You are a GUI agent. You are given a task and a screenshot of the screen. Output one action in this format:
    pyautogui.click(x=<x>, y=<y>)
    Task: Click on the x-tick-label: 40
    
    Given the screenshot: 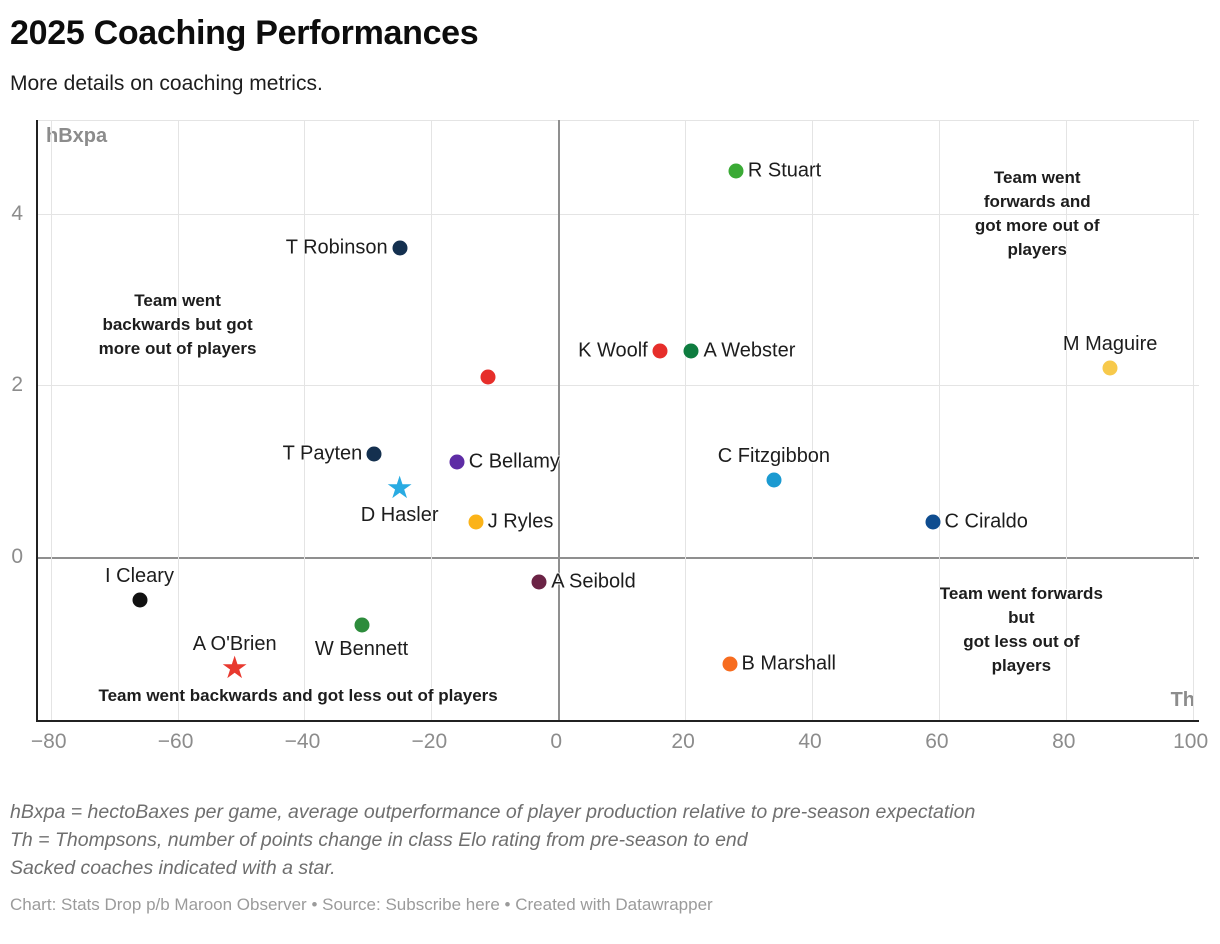 What is the action you would take?
    pyautogui.click(x=810, y=741)
    